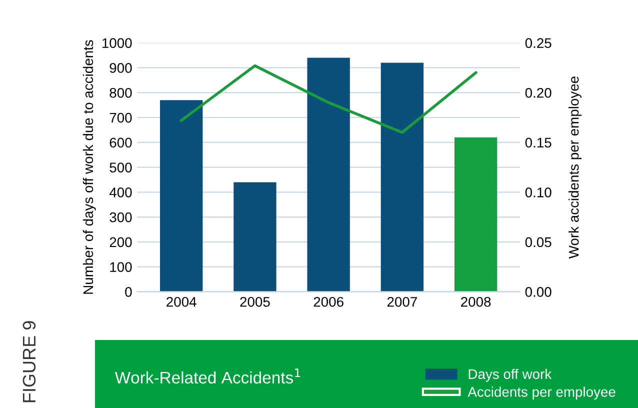 The height and width of the screenshot is (408, 638). Describe the element at coordinates (117, 43) in the screenshot. I see `y-tick-label: 1000` at that location.